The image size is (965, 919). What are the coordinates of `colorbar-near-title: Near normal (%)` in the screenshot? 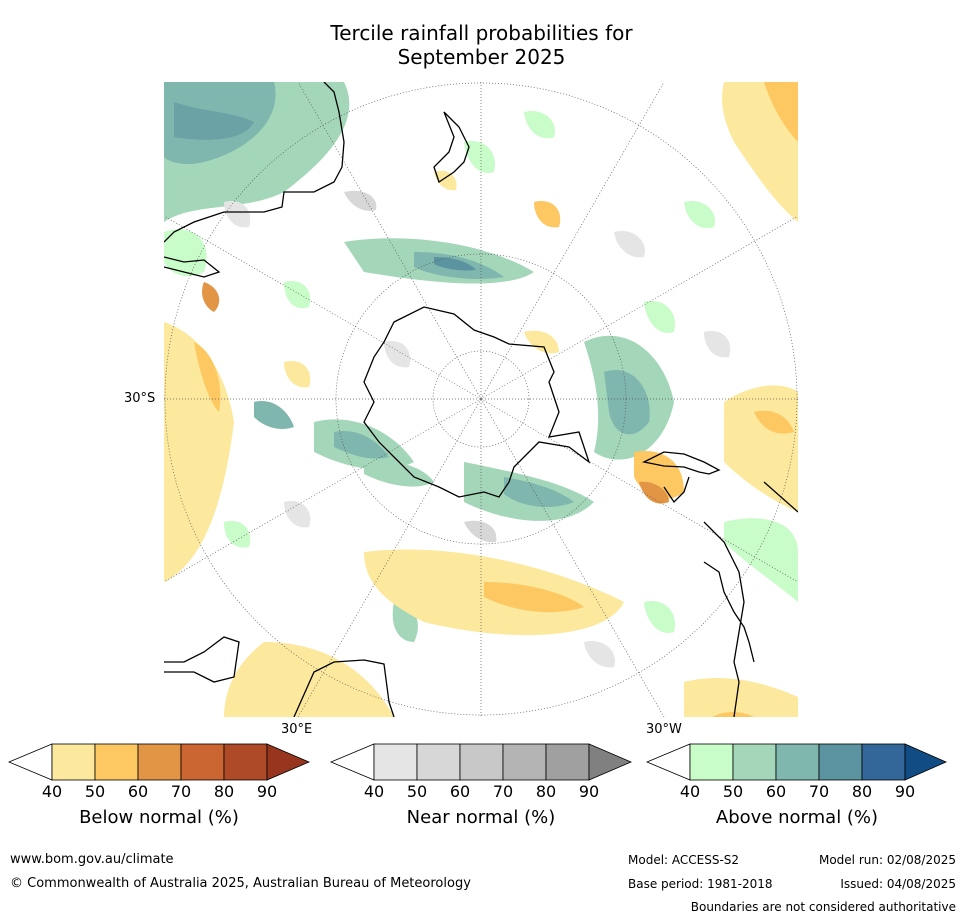 It's located at (481, 817).